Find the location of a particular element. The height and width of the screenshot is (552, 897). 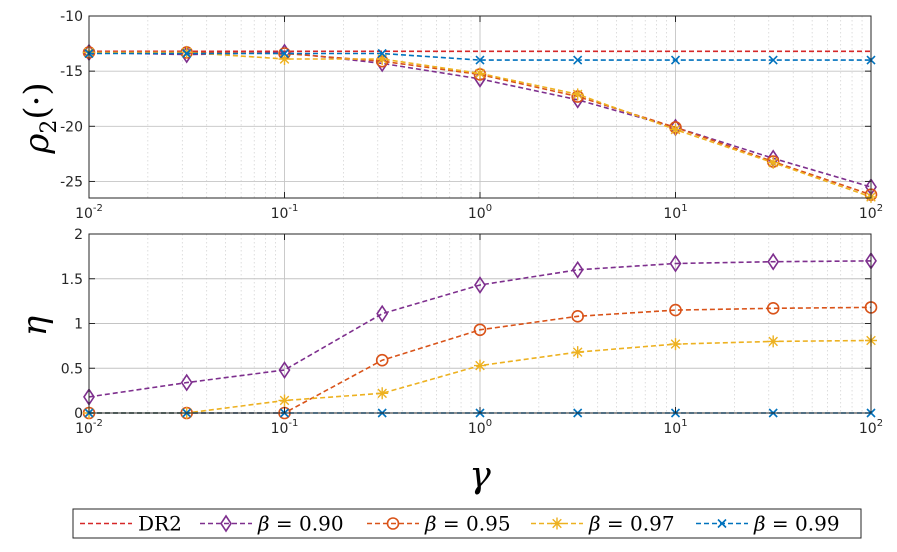

legend-label-b095: β = 0.95 is located at coordinates (467, 524).